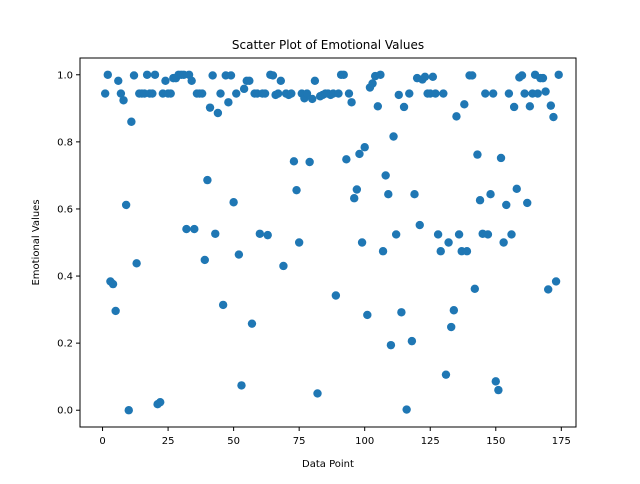 Image resolution: width=640 pixels, height=484 pixels. I want to click on chart-title: Scatter Plot of Emotional Values, so click(328, 45).